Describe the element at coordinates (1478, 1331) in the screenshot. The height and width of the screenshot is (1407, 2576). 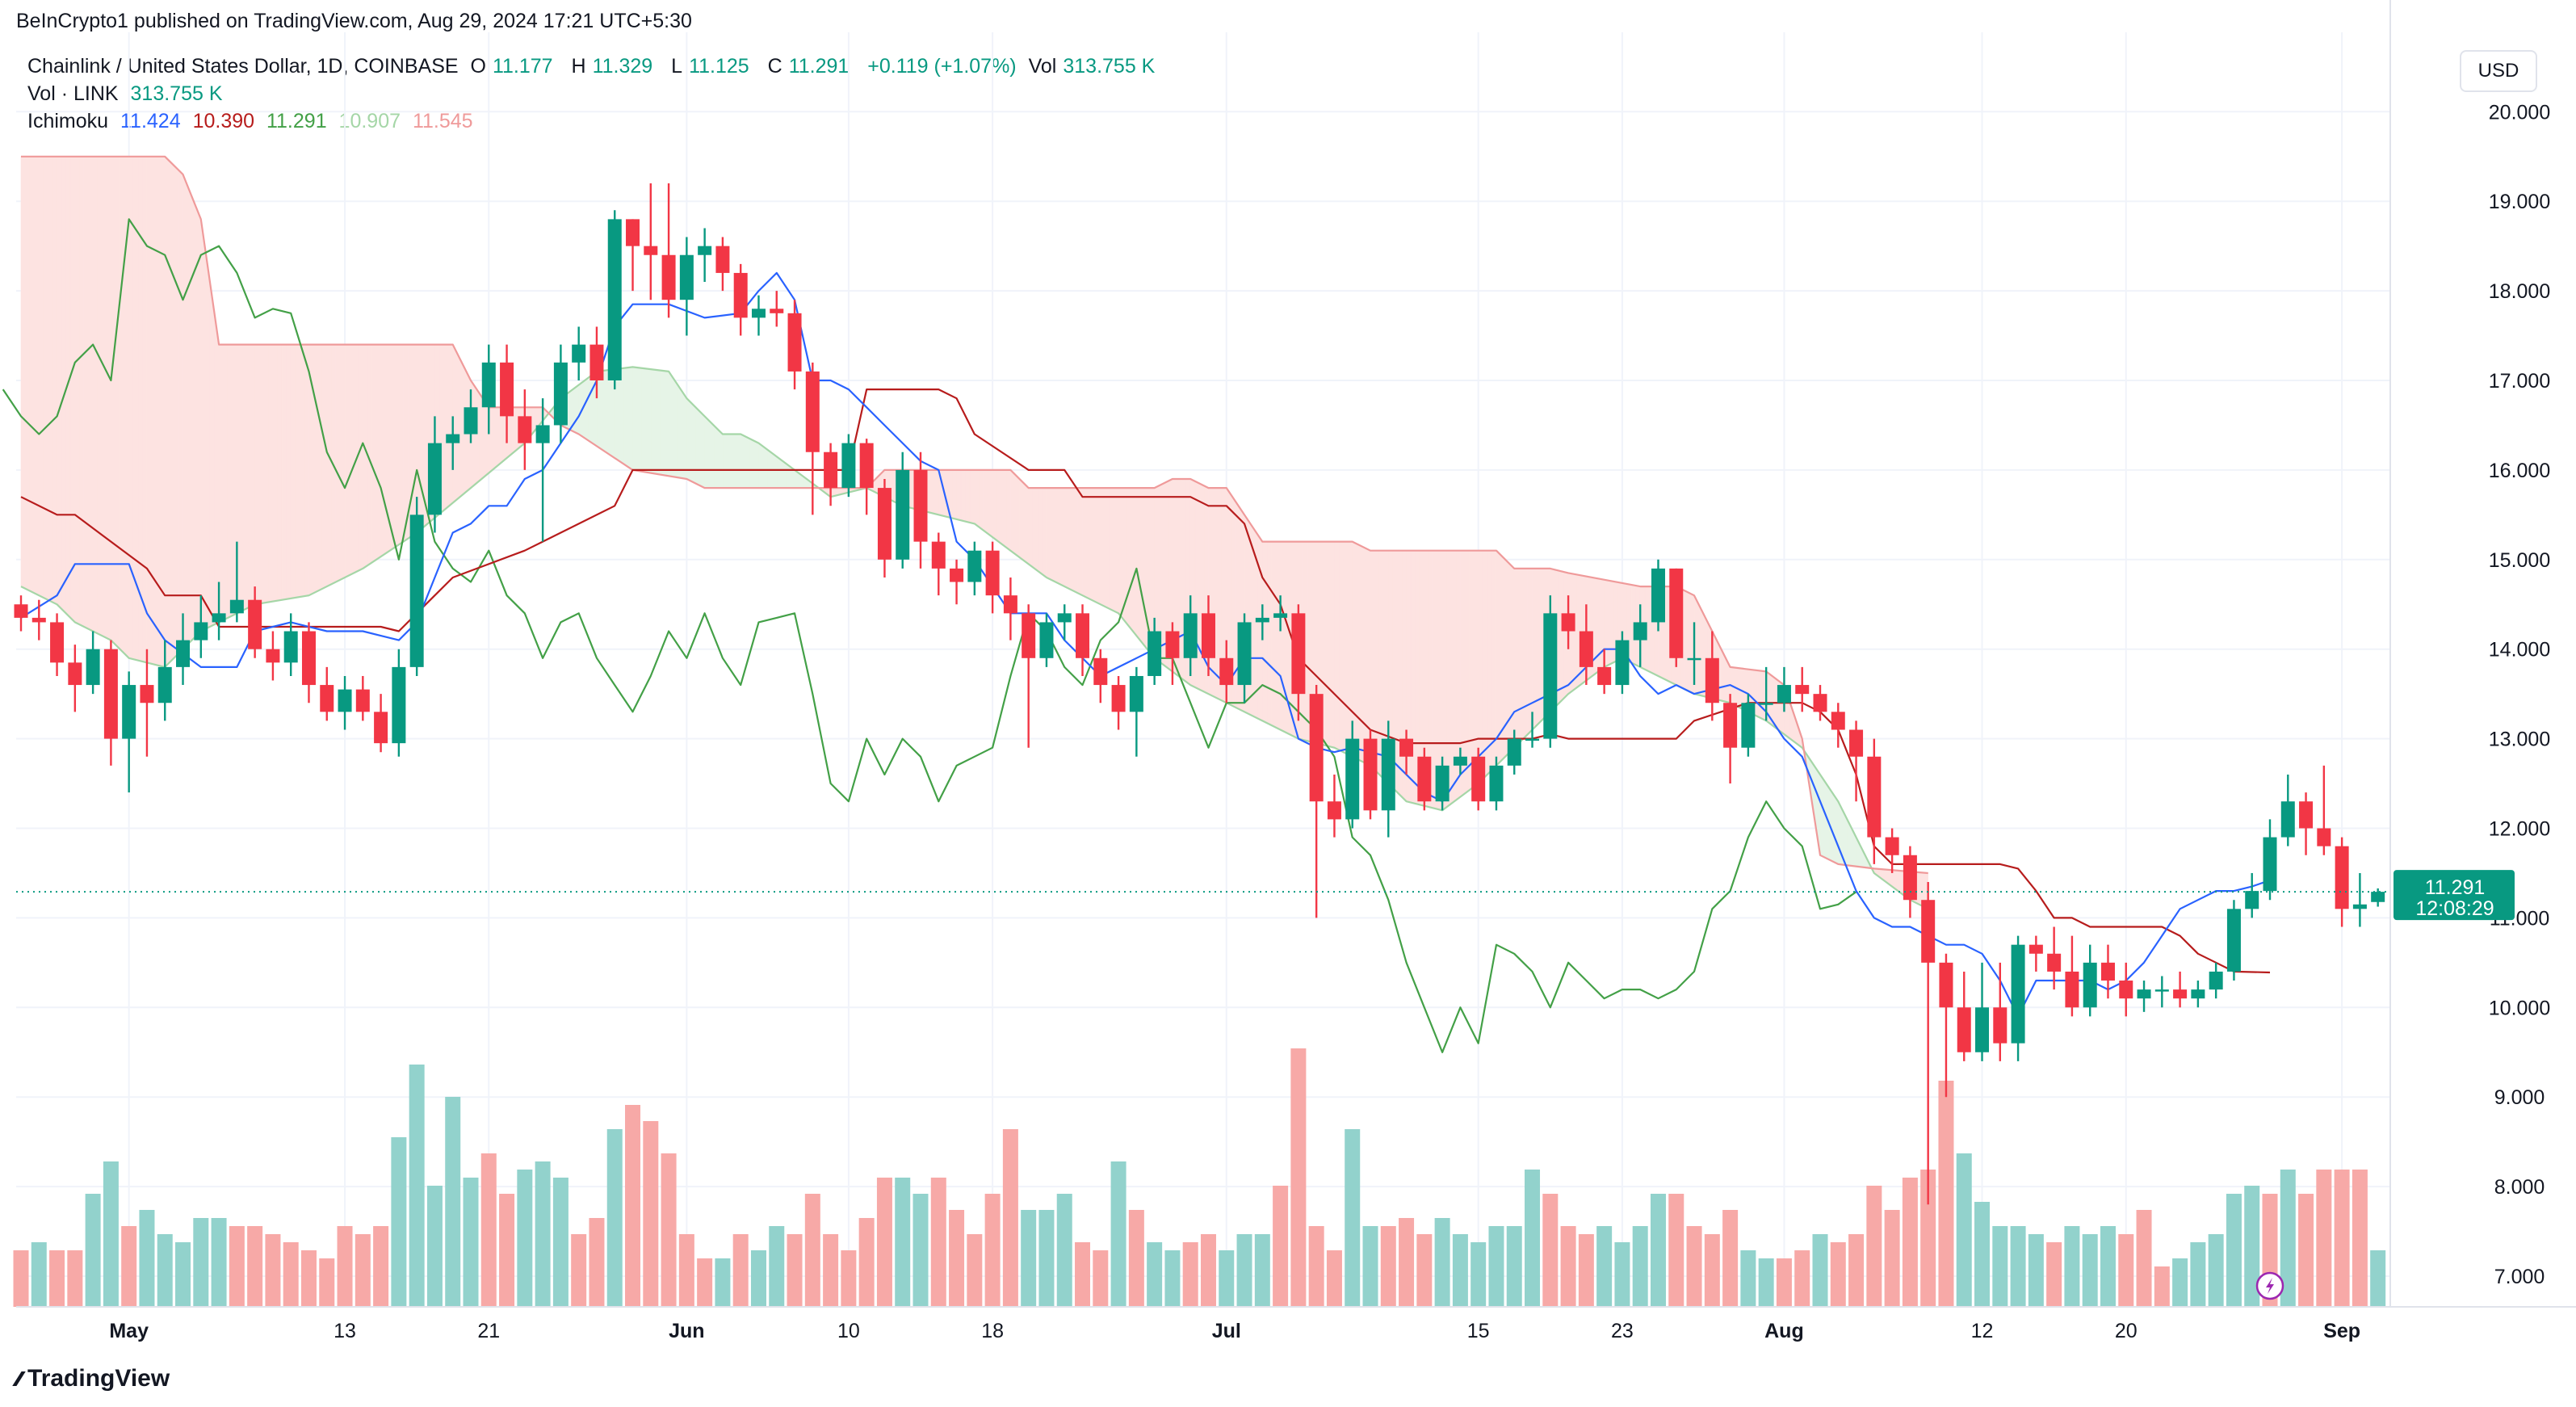
I see `time-tick-label: 15` at that location.